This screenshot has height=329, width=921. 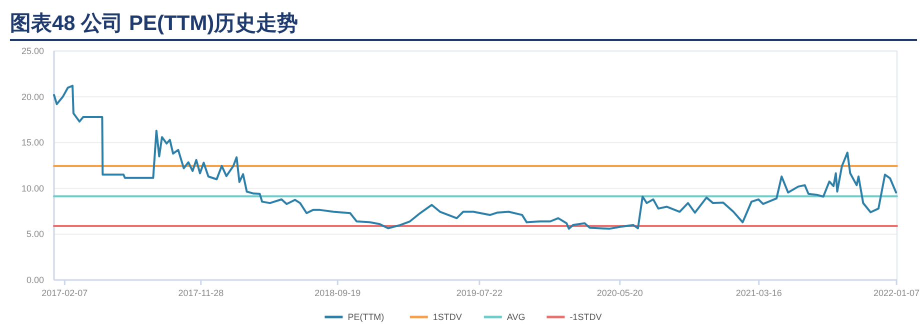 I want to click on x-tick-label: 2018-09-19, so click(x=337, y=293).